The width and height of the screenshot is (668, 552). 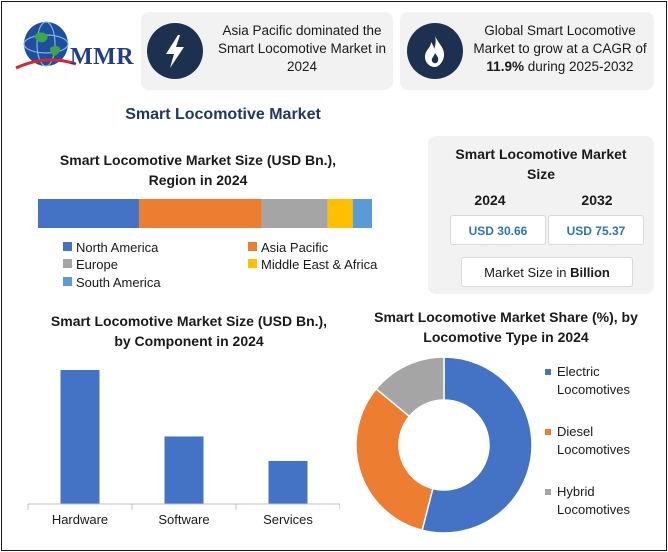 I want to click on donut-slice-diesel, so click(x=394, y=459).